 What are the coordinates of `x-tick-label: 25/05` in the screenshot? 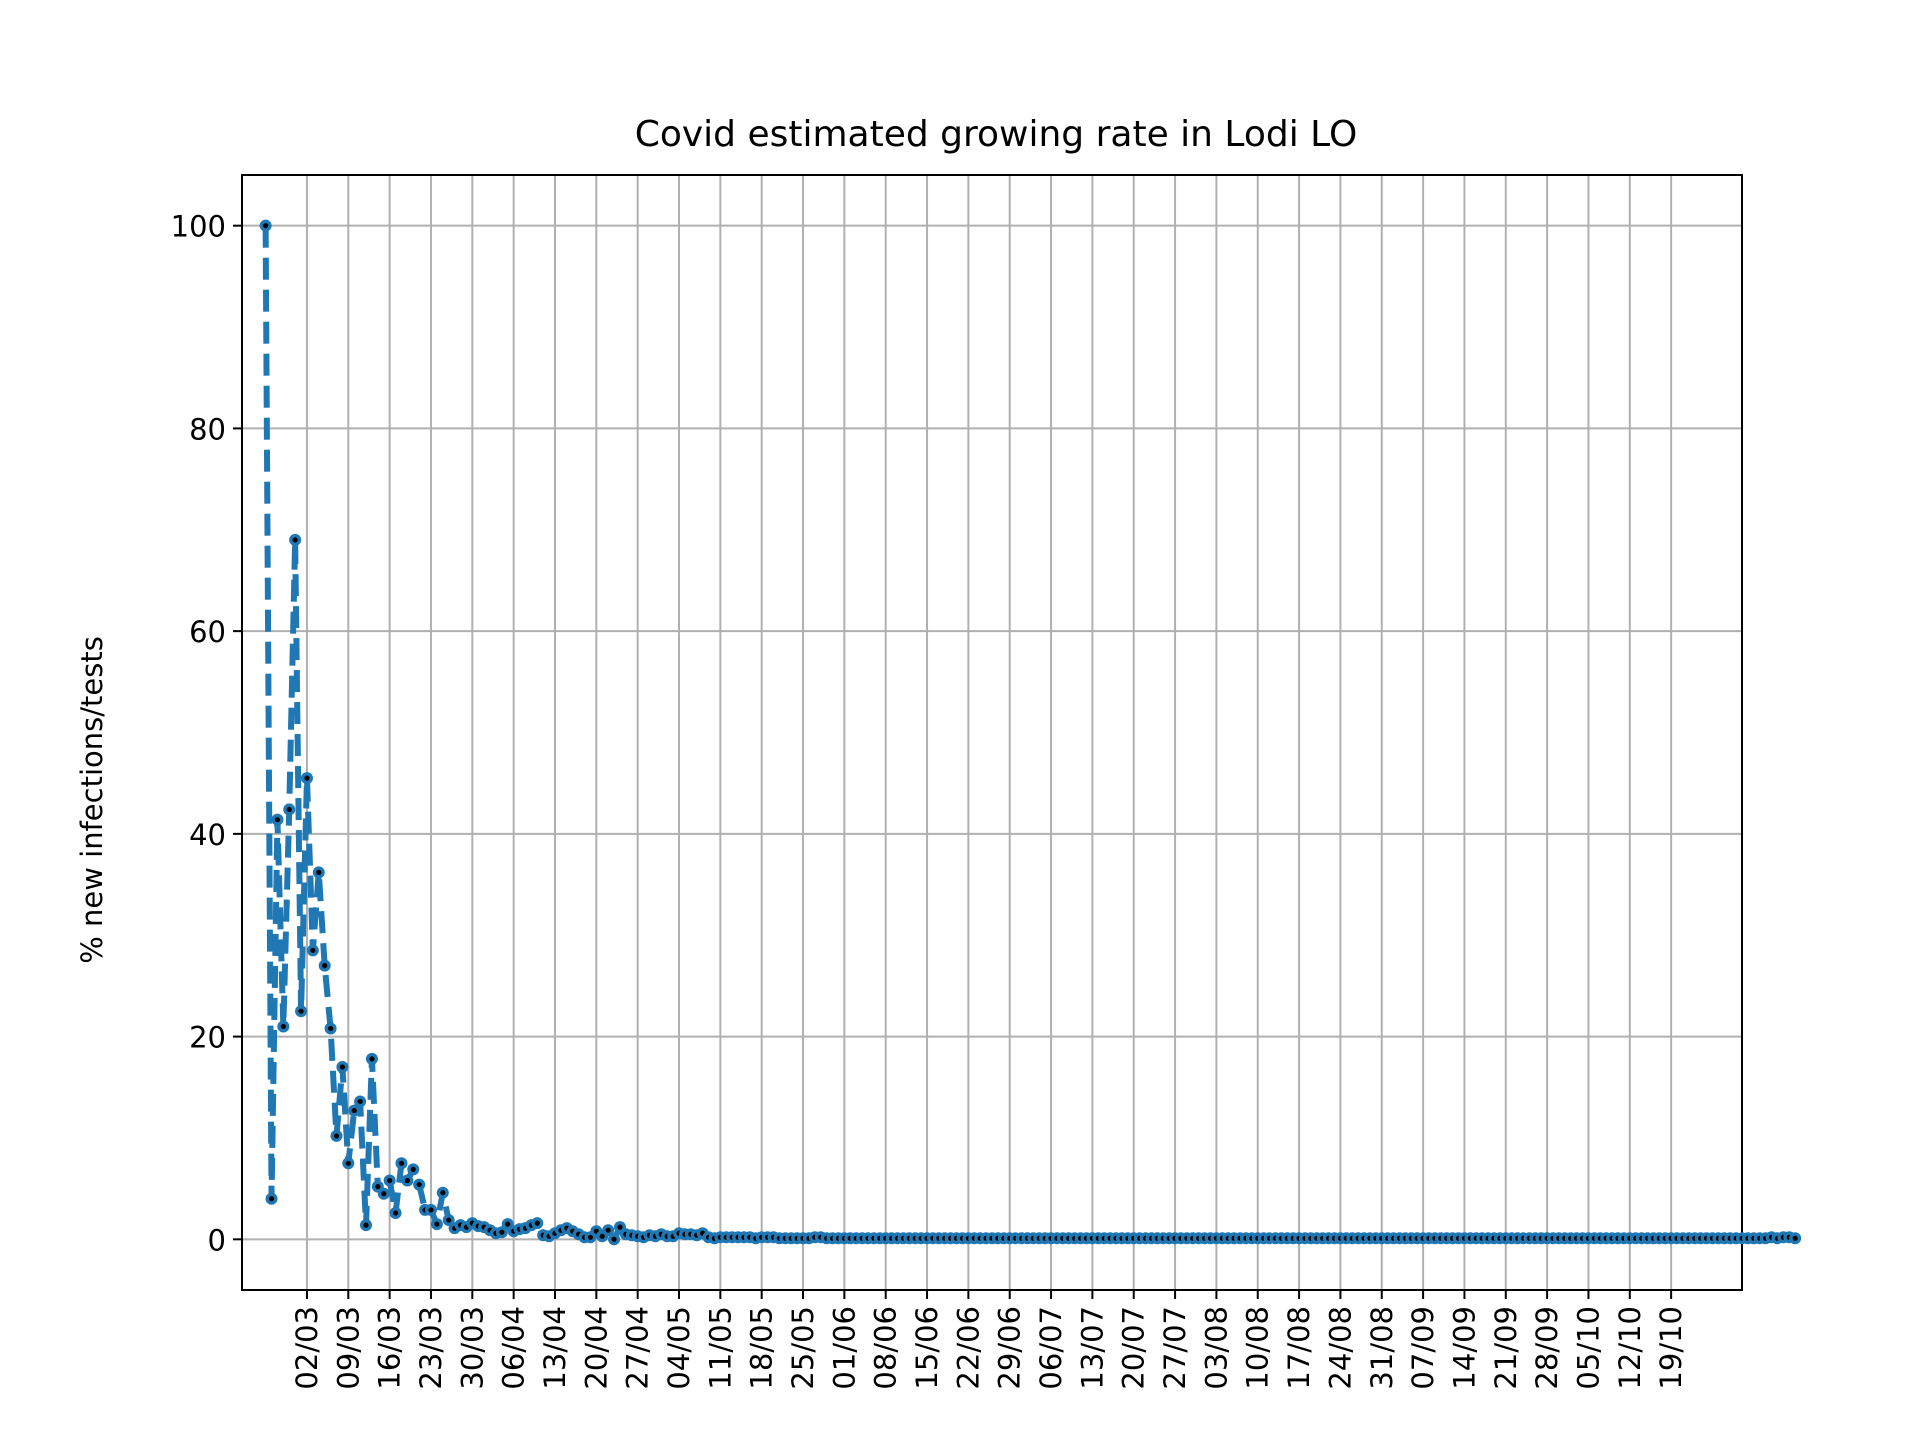 It's located at (803, 1348).